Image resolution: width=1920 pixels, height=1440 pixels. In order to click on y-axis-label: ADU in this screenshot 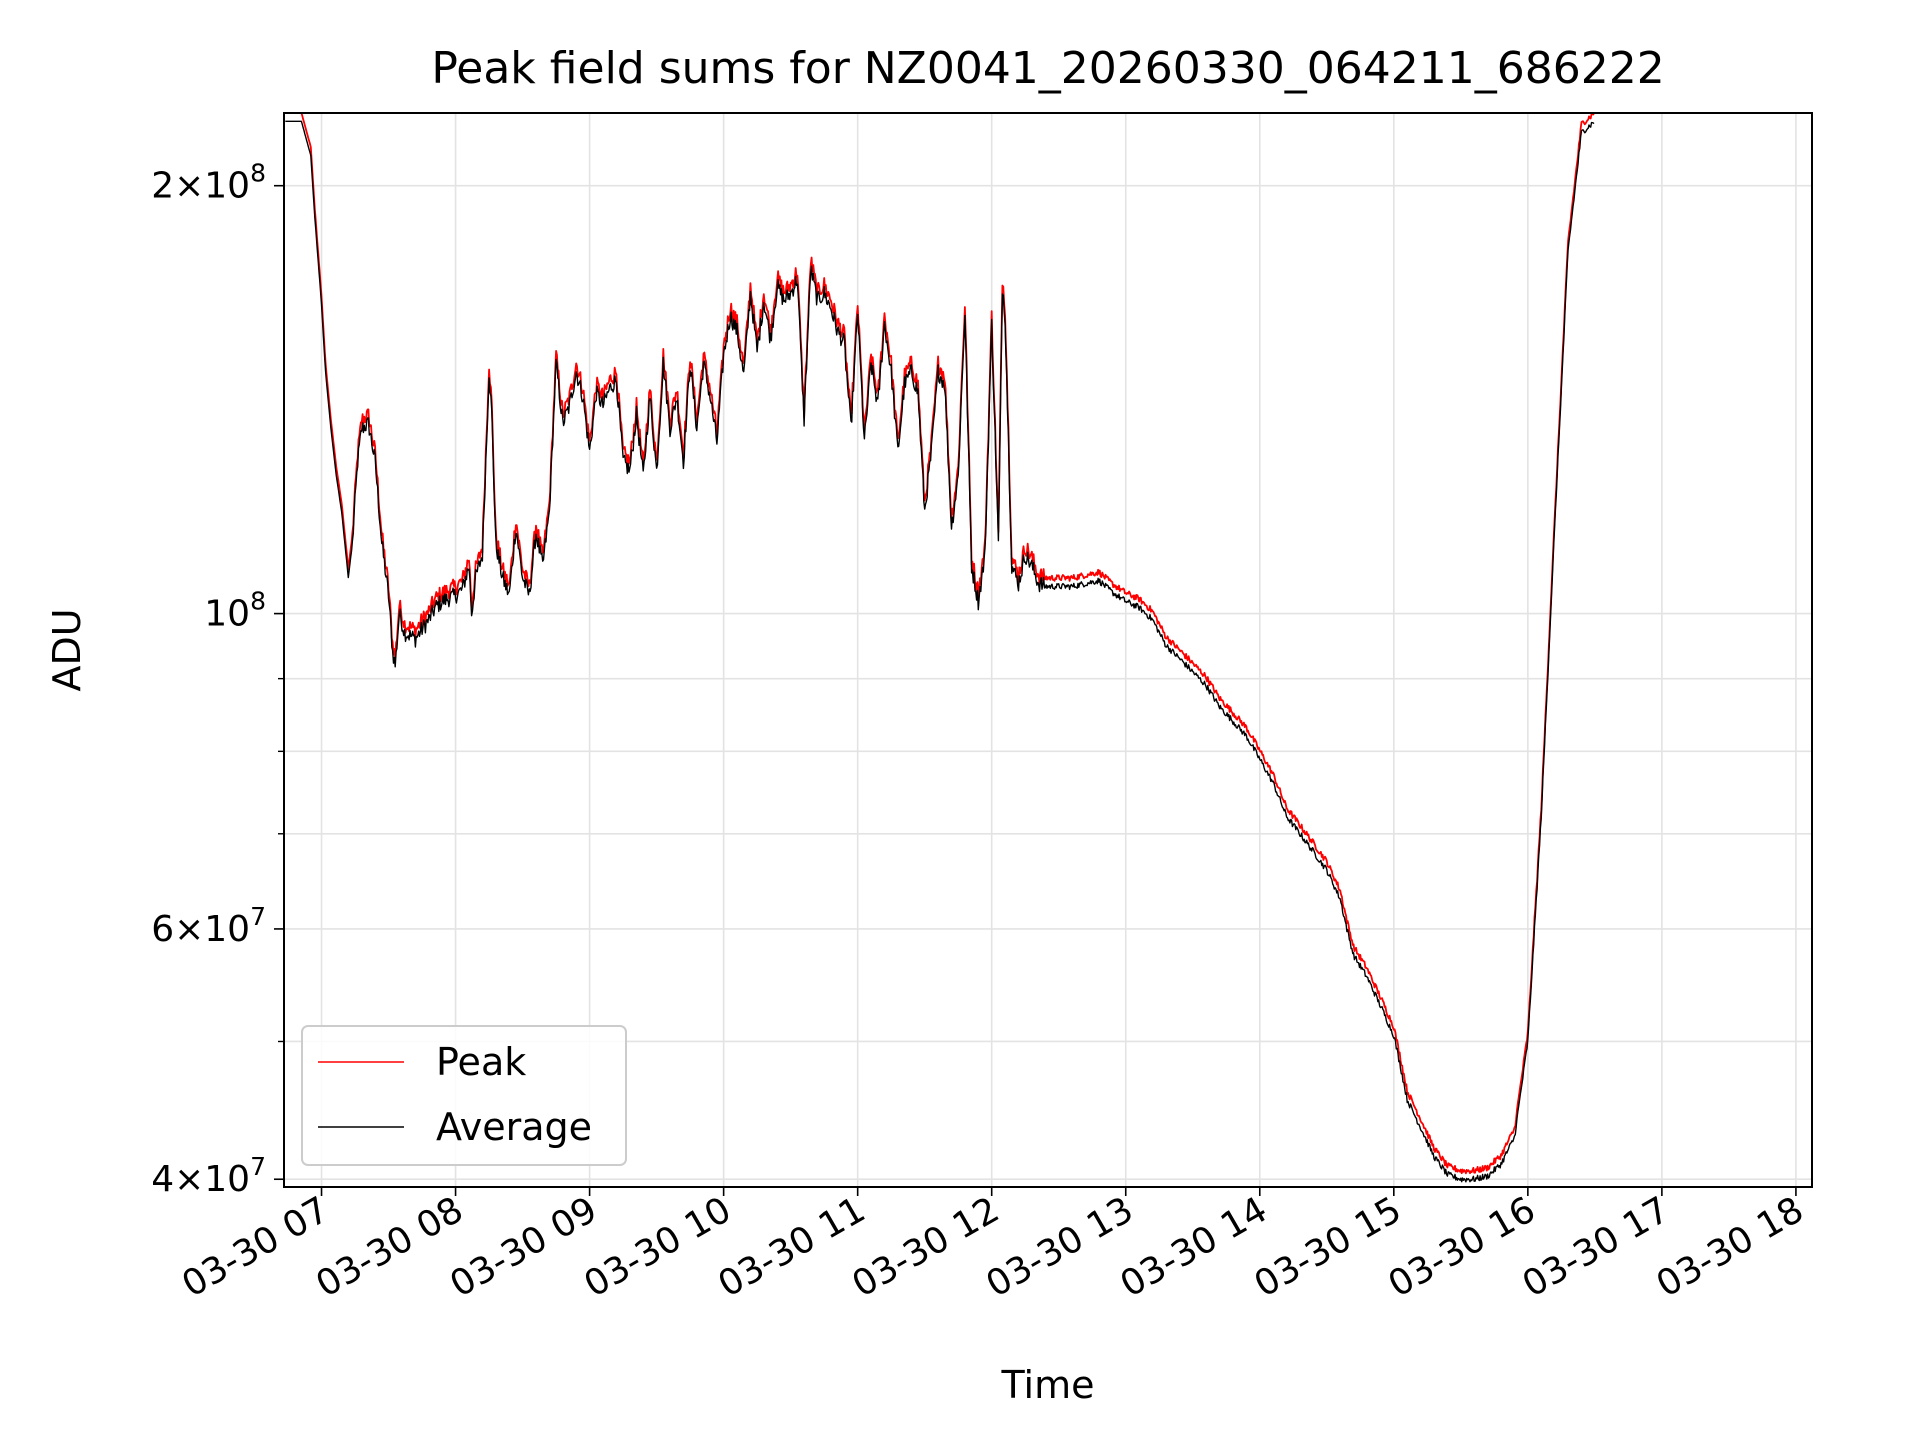, I will do `click(67, 649)`.